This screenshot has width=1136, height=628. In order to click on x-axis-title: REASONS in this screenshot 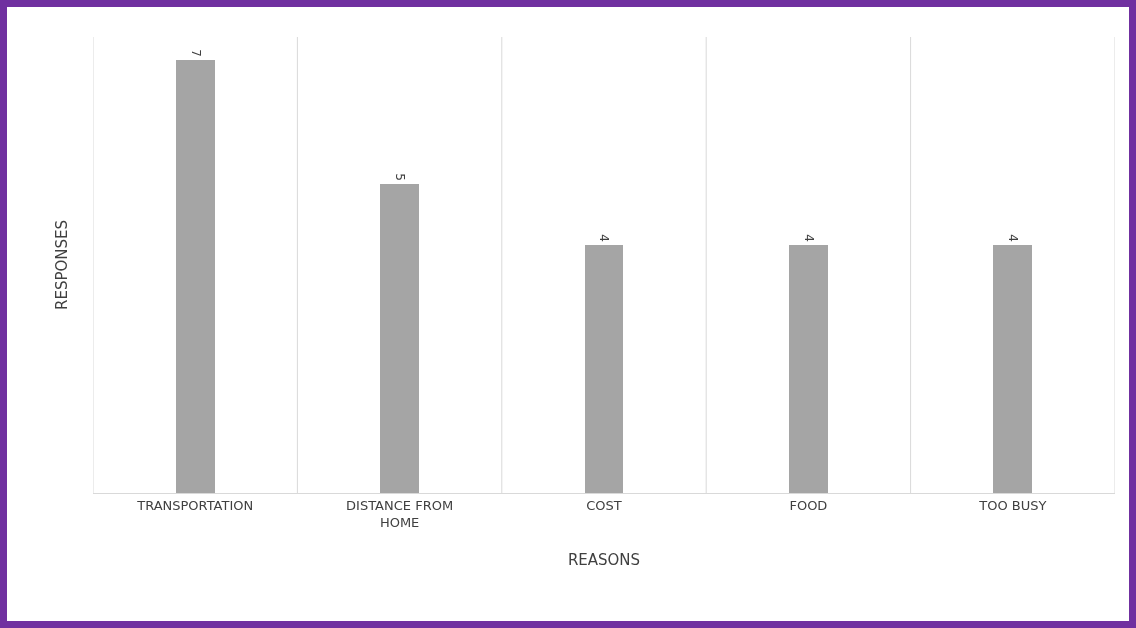, I will do `click(604, 559)`.